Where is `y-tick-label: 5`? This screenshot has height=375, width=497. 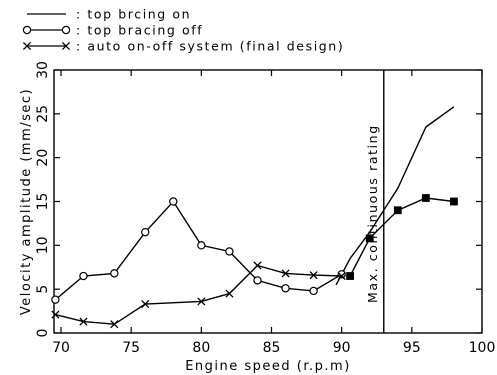 y-tick-label: 5 is located at coordinates (43, 289).